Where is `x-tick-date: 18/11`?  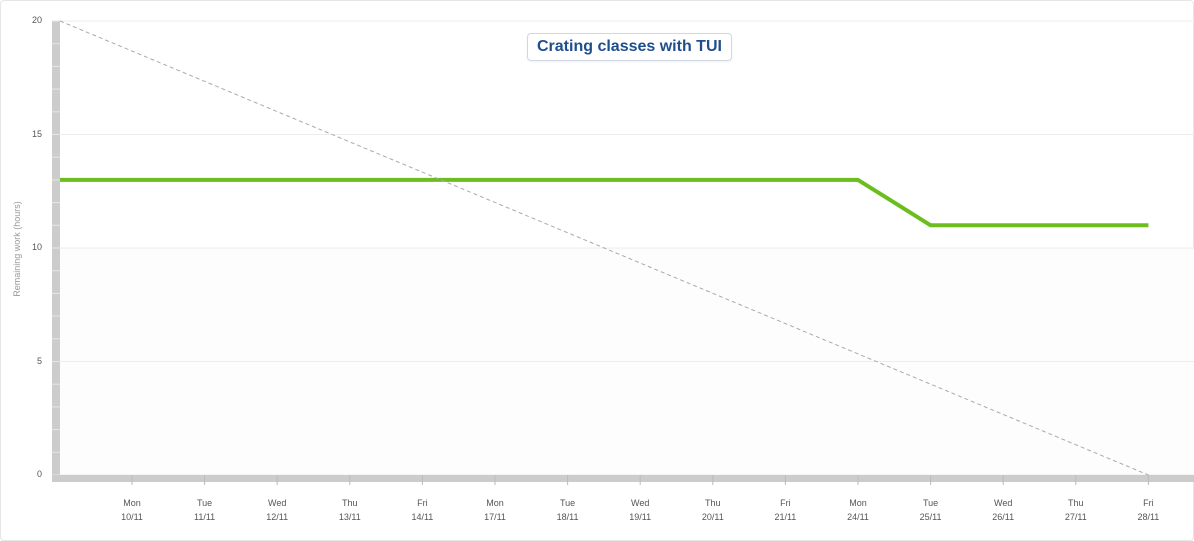 x-tick-date: 18/11 is located at coordinates (567, 517).